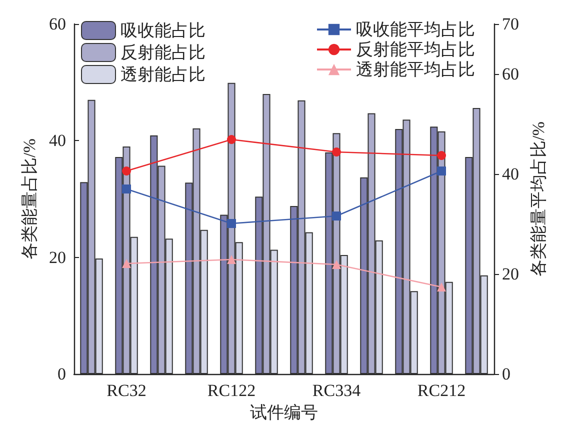 This screenshot has height=437, width=580. What do you see at coordinates (510, 274) in the screenshot?
I see `y2-tick-label: 20` at bounding box center [510, 274].